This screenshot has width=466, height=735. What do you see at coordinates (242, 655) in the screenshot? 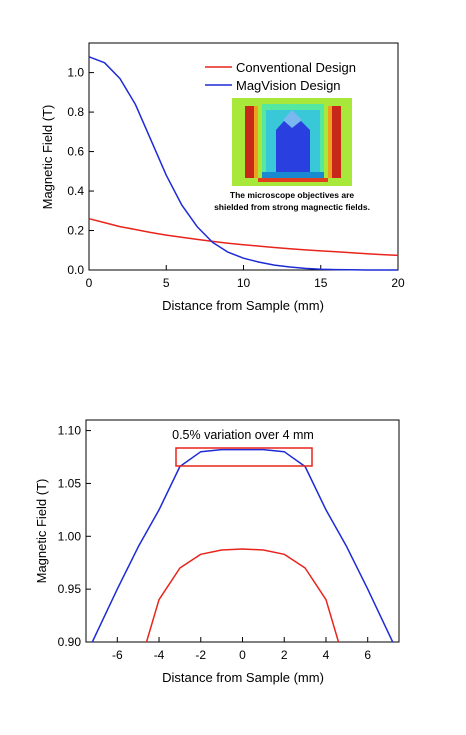
I see `c2-x-tick-label: 0` at bounding box center [242, 655].